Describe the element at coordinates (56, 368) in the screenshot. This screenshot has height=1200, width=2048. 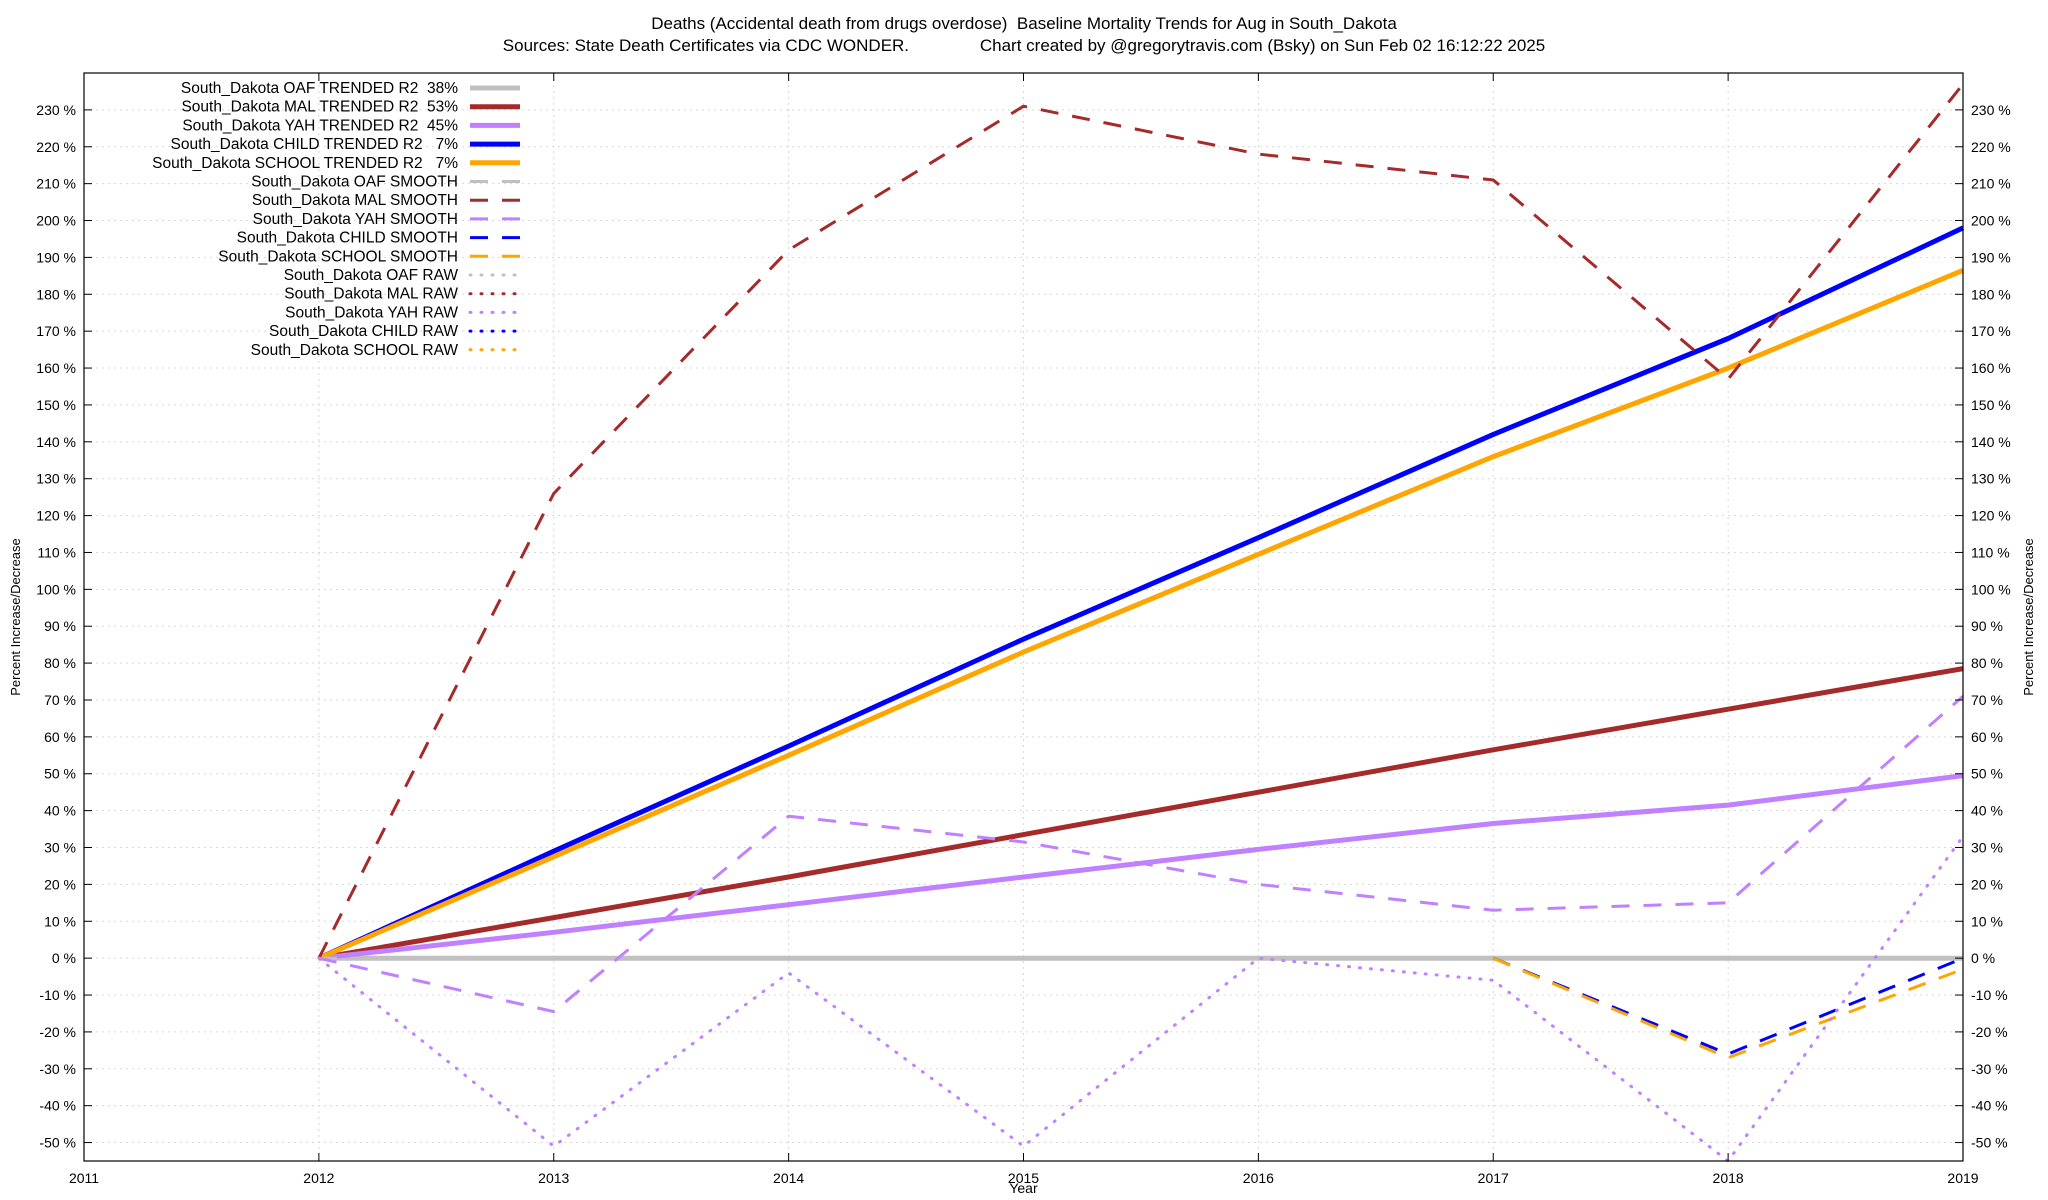
I see `y-tick-label: 160 %` at that location.